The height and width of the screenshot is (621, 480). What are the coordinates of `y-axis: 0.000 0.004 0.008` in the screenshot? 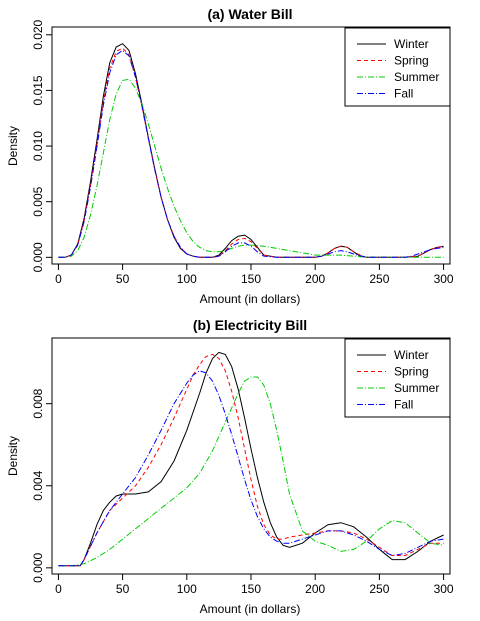 It's located at (41, 485).